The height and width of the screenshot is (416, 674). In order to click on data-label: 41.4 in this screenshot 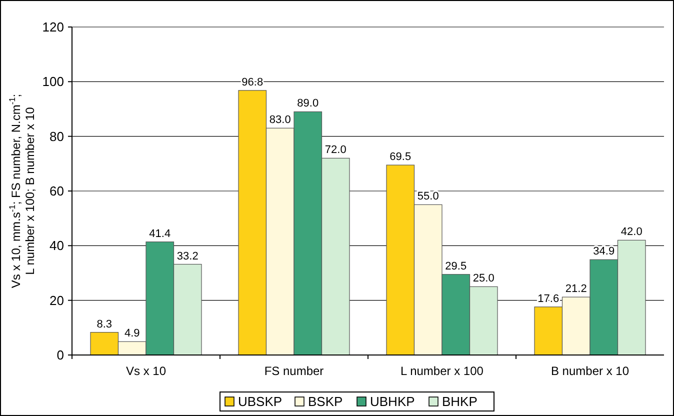, I will do `click(160, 234)`.